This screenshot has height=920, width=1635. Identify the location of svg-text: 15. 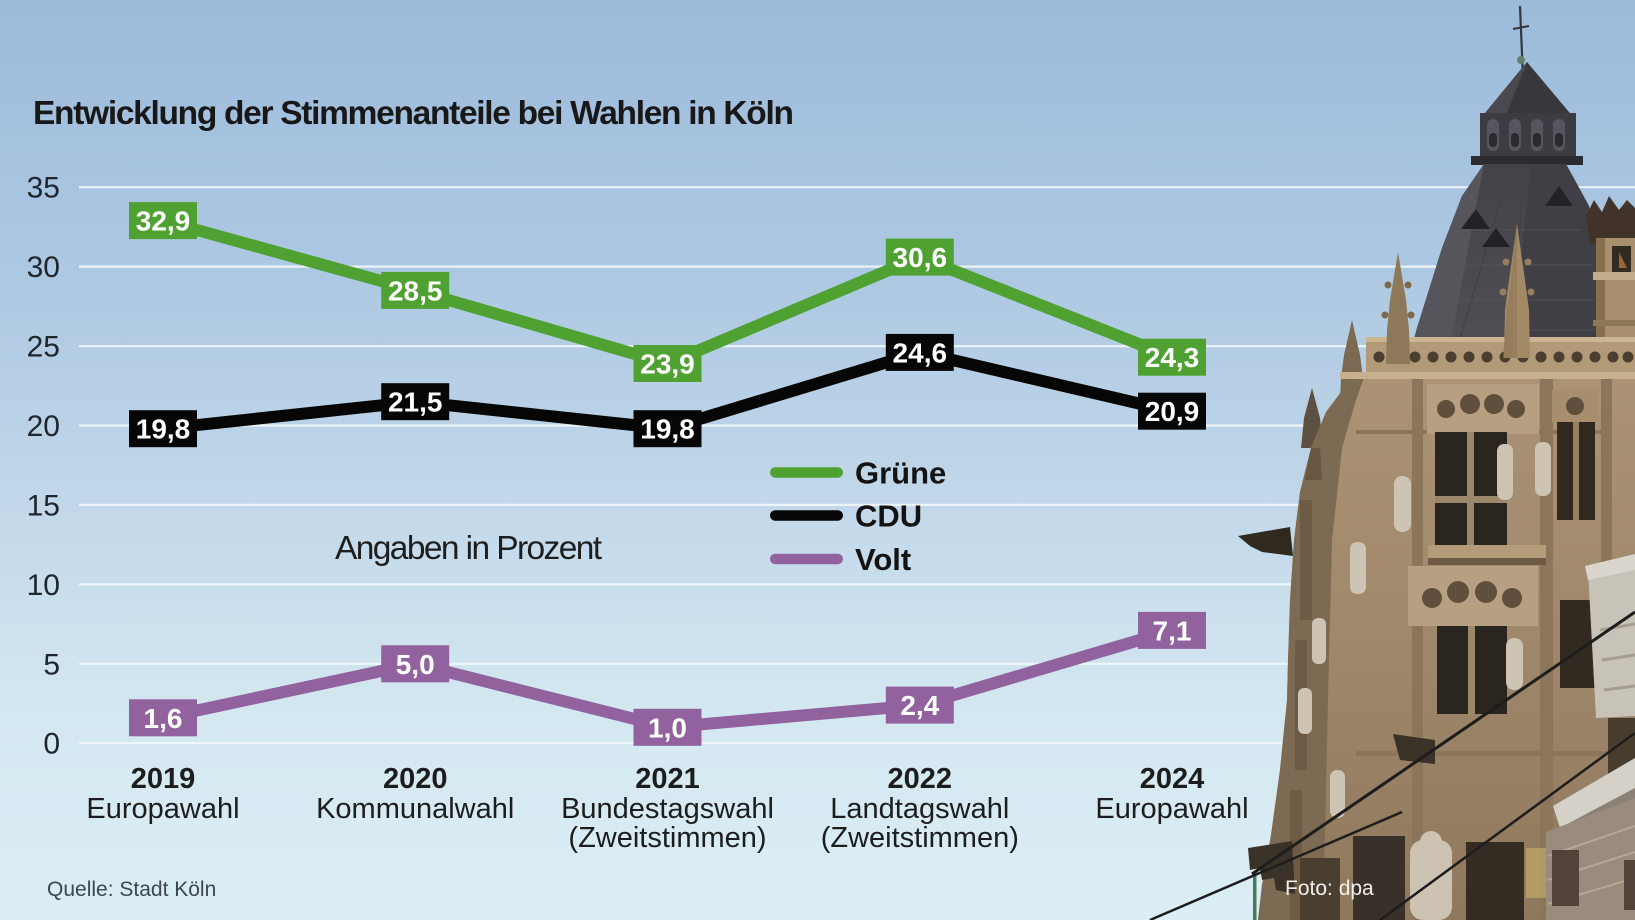
(43, 505).